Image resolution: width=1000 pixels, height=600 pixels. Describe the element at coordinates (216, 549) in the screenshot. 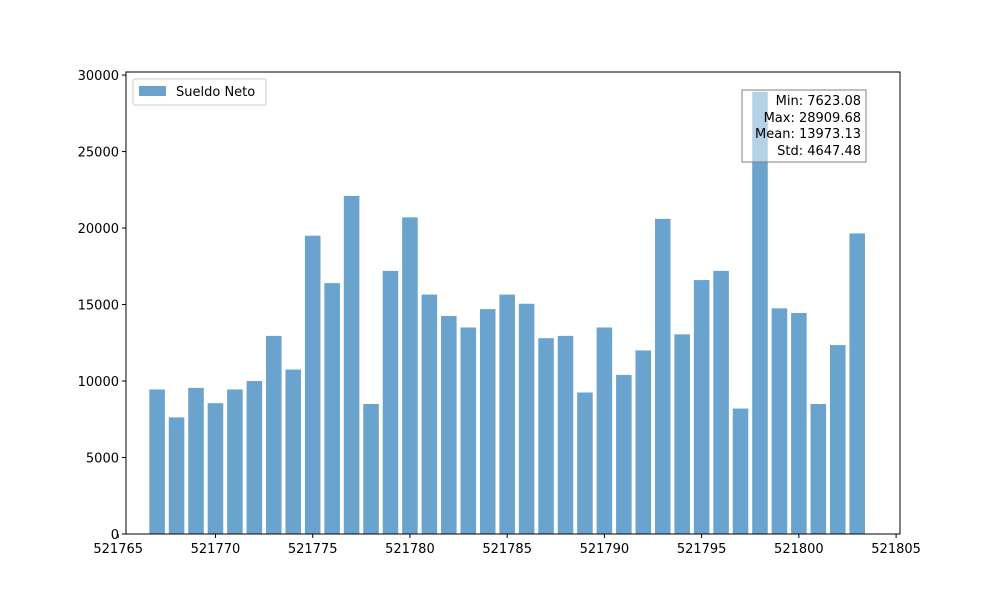

I see `x-tick-label: 521770` at that location.